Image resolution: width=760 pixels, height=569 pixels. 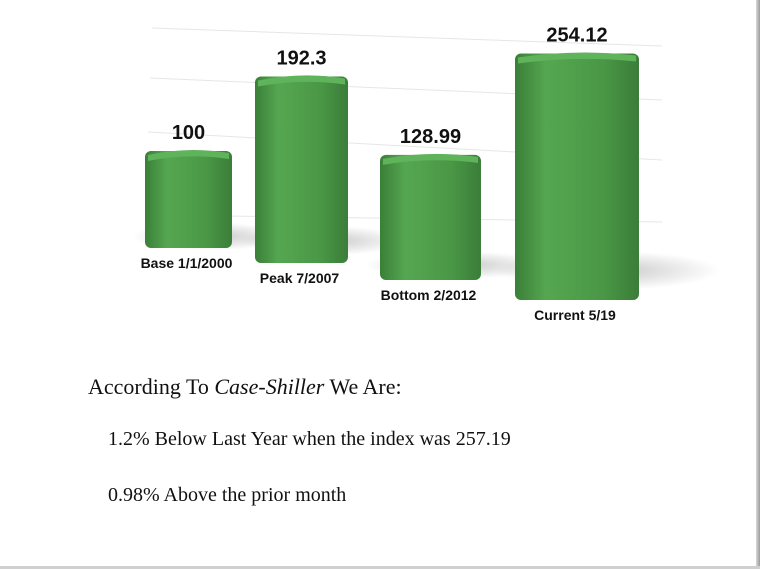 What do you see at coordinates (429, 295) in the screenshot?
I see `category-label: Bottom 2/2012` at bounding box center [429, 295].